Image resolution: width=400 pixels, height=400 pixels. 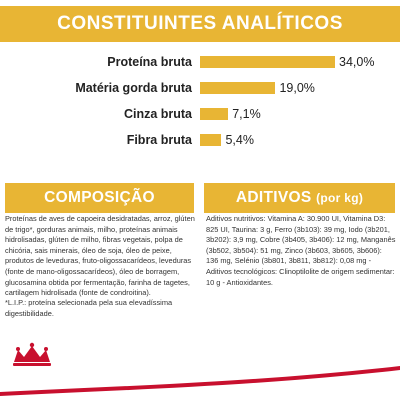 I want to click on bar-value-label: 5,4%, so click(x=239, y=140).